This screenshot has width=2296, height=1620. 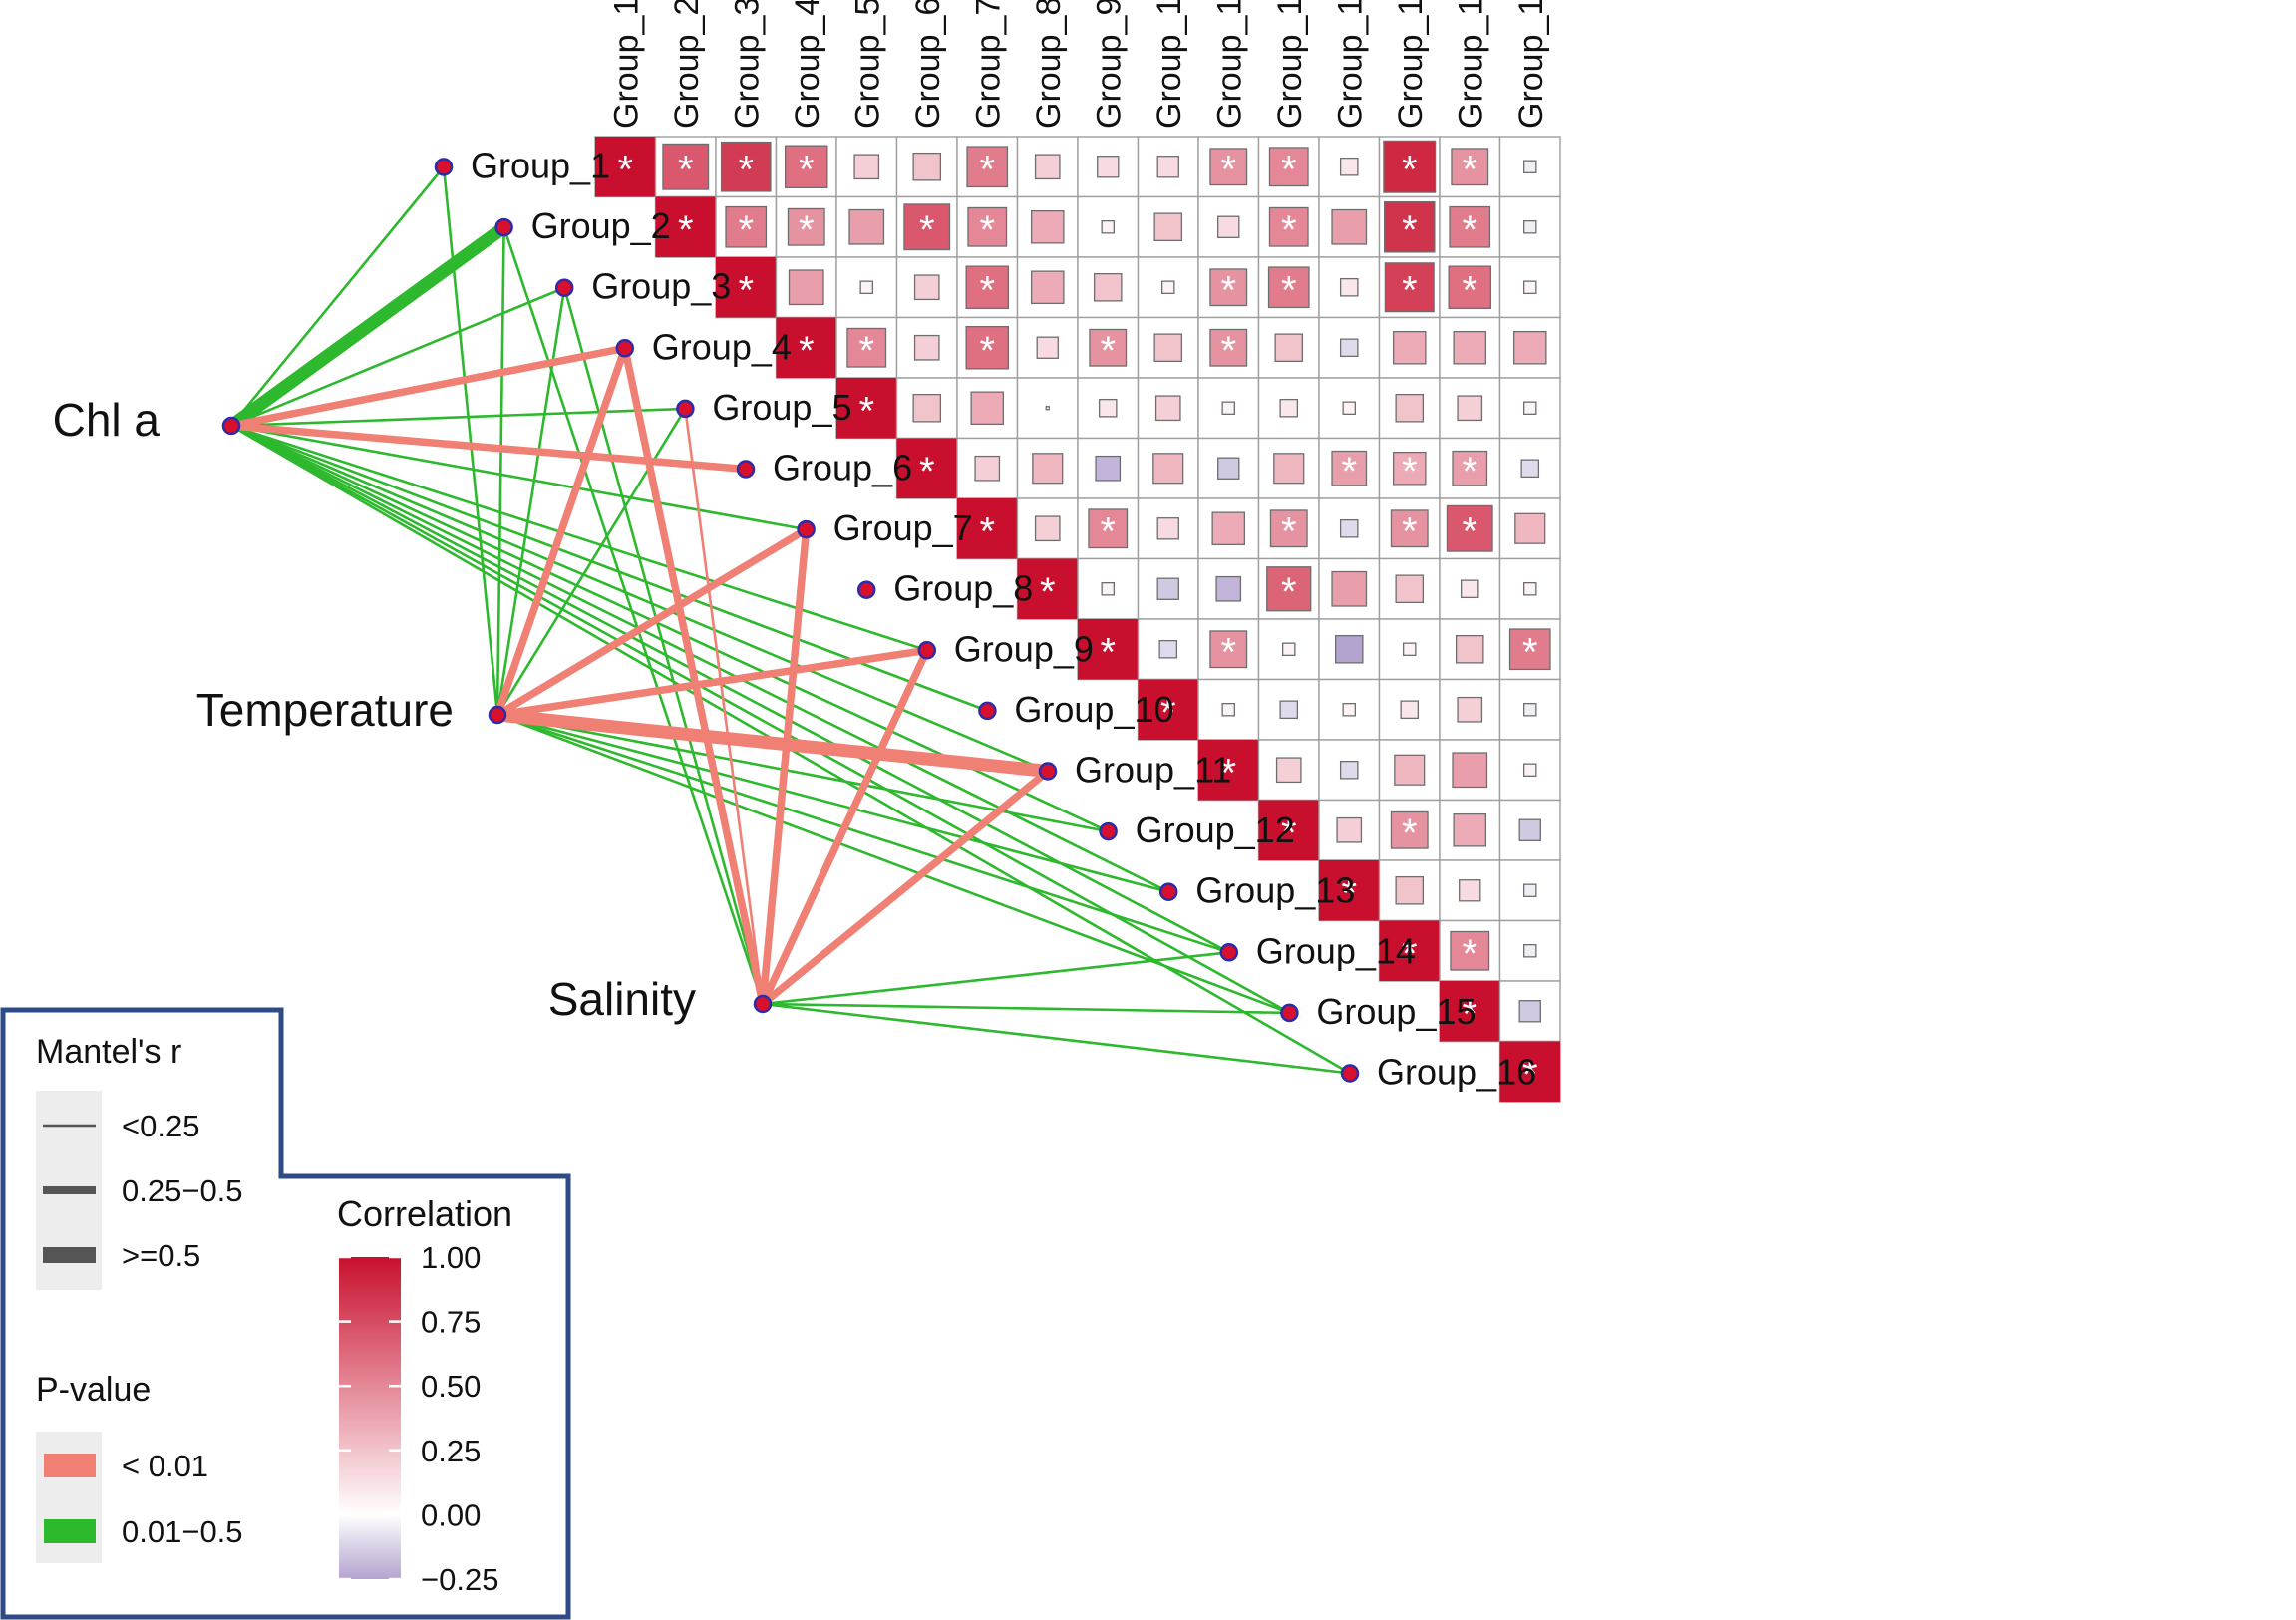 What do you see at coordinates (746, 230) in the screenshot?
I see `significance-star-2-3: *` at bounding box center [746, 230].